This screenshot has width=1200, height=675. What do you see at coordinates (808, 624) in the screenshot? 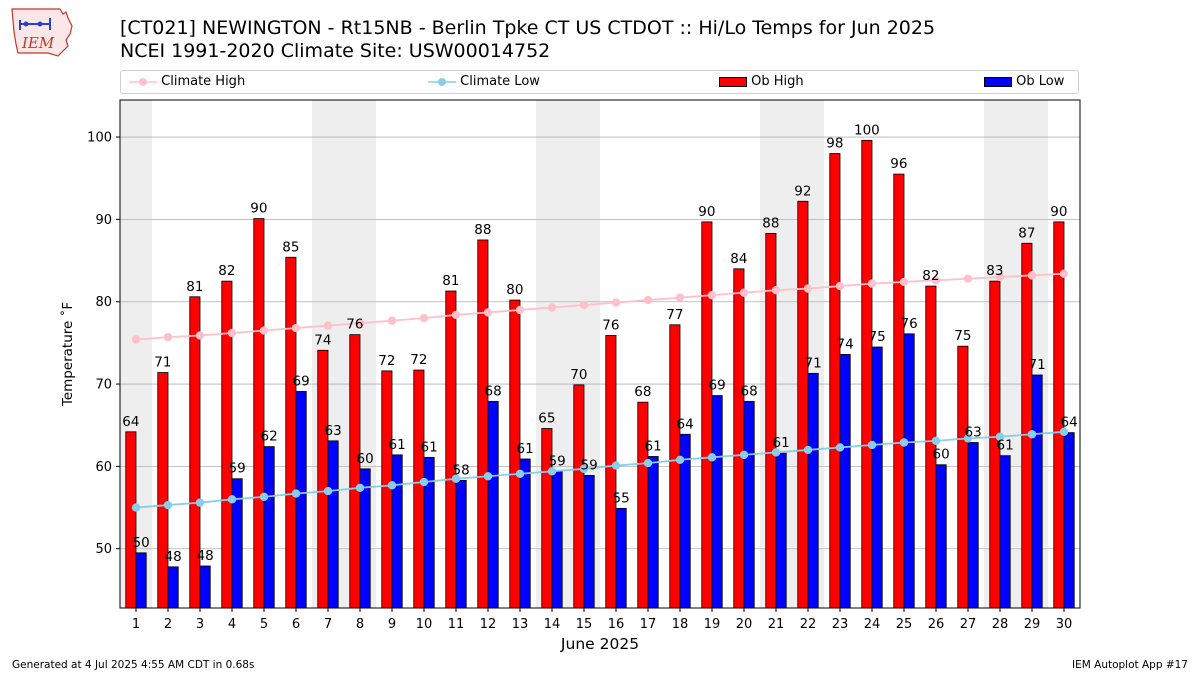
I see `x-tick-label: 22` at bounding box center [808, 624].